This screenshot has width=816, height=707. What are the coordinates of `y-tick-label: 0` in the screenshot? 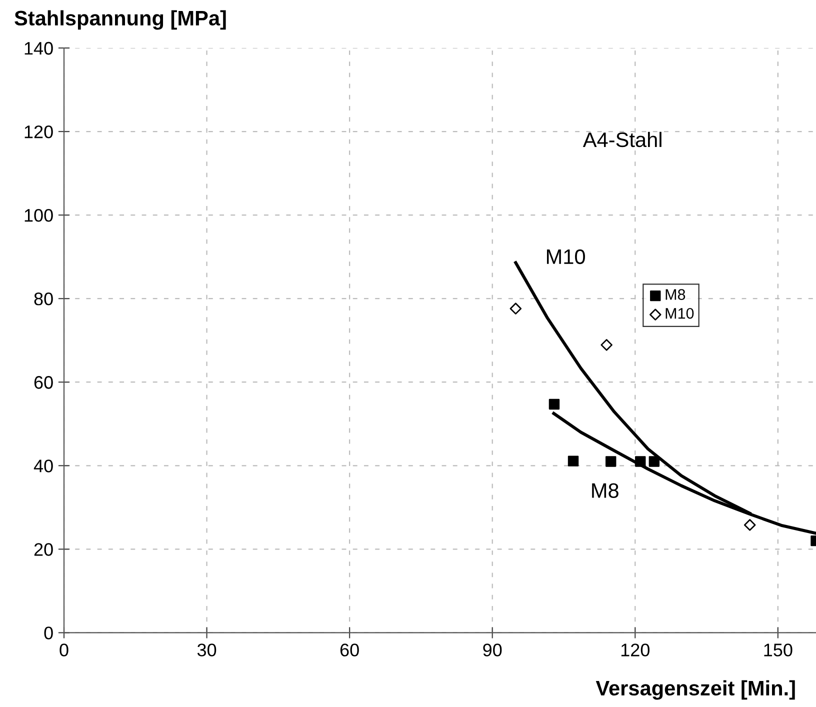 It's located at (48, 633).